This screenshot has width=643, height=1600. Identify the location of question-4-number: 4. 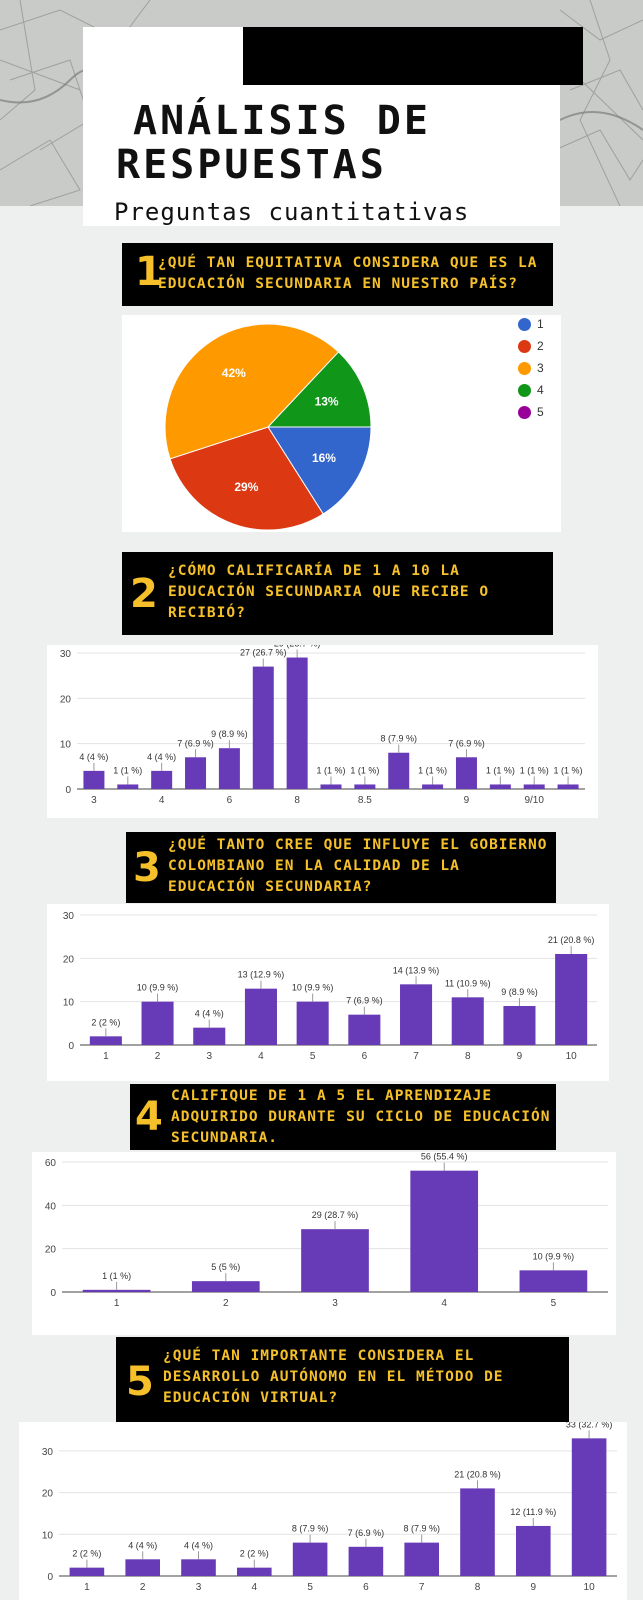
(149, 1117).